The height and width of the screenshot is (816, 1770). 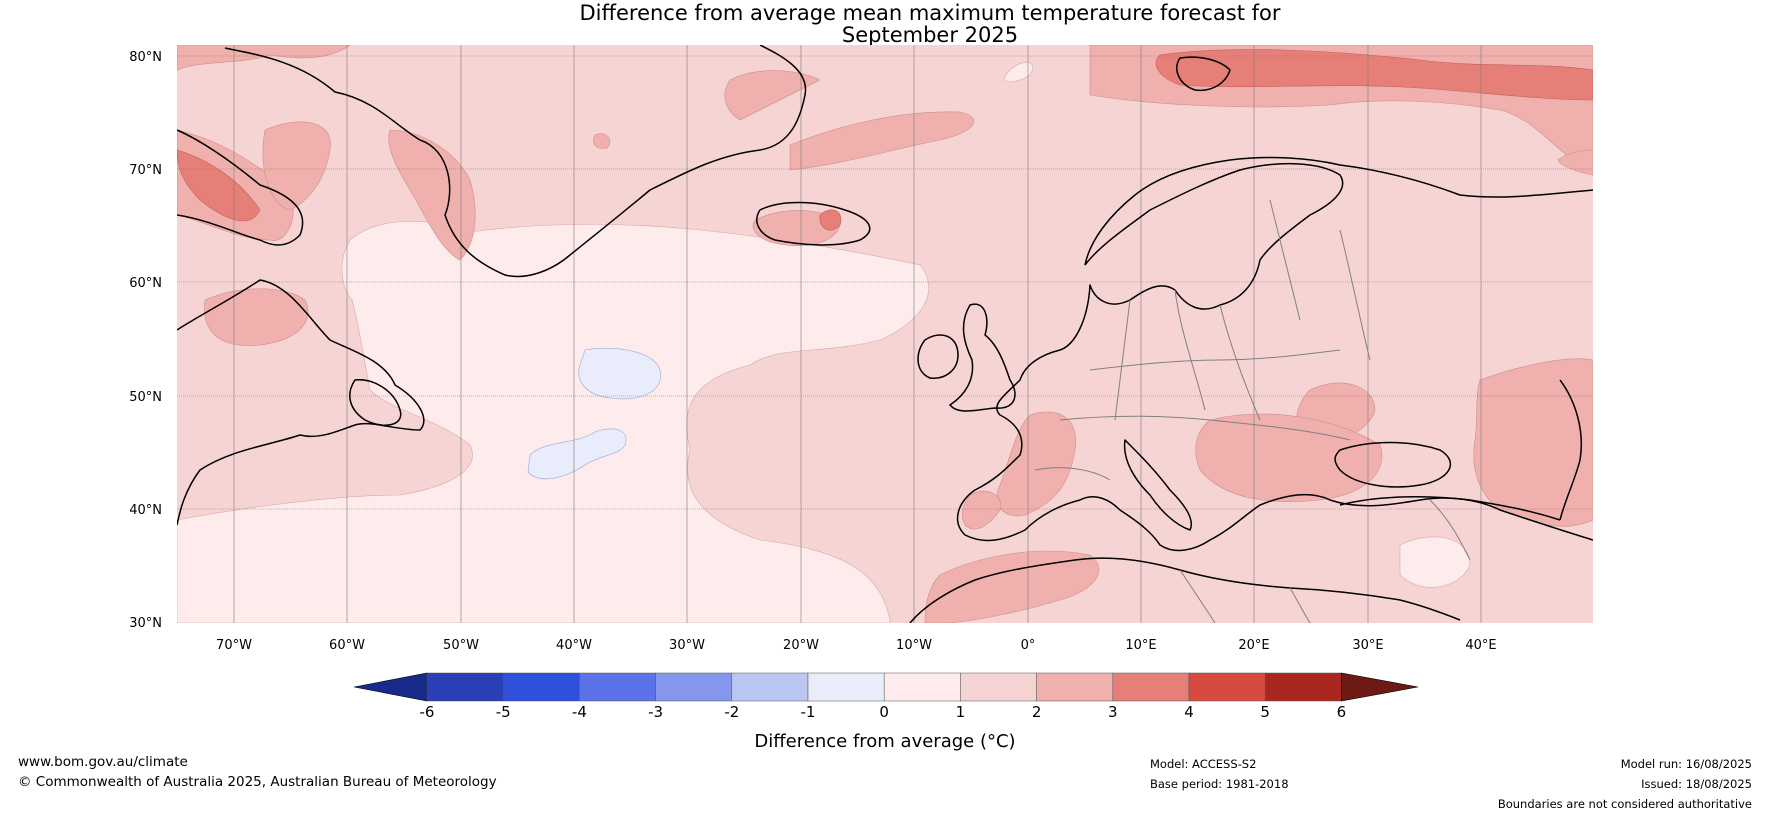 I want to click on lon-label: 0°, so click(x=1028, y=645).